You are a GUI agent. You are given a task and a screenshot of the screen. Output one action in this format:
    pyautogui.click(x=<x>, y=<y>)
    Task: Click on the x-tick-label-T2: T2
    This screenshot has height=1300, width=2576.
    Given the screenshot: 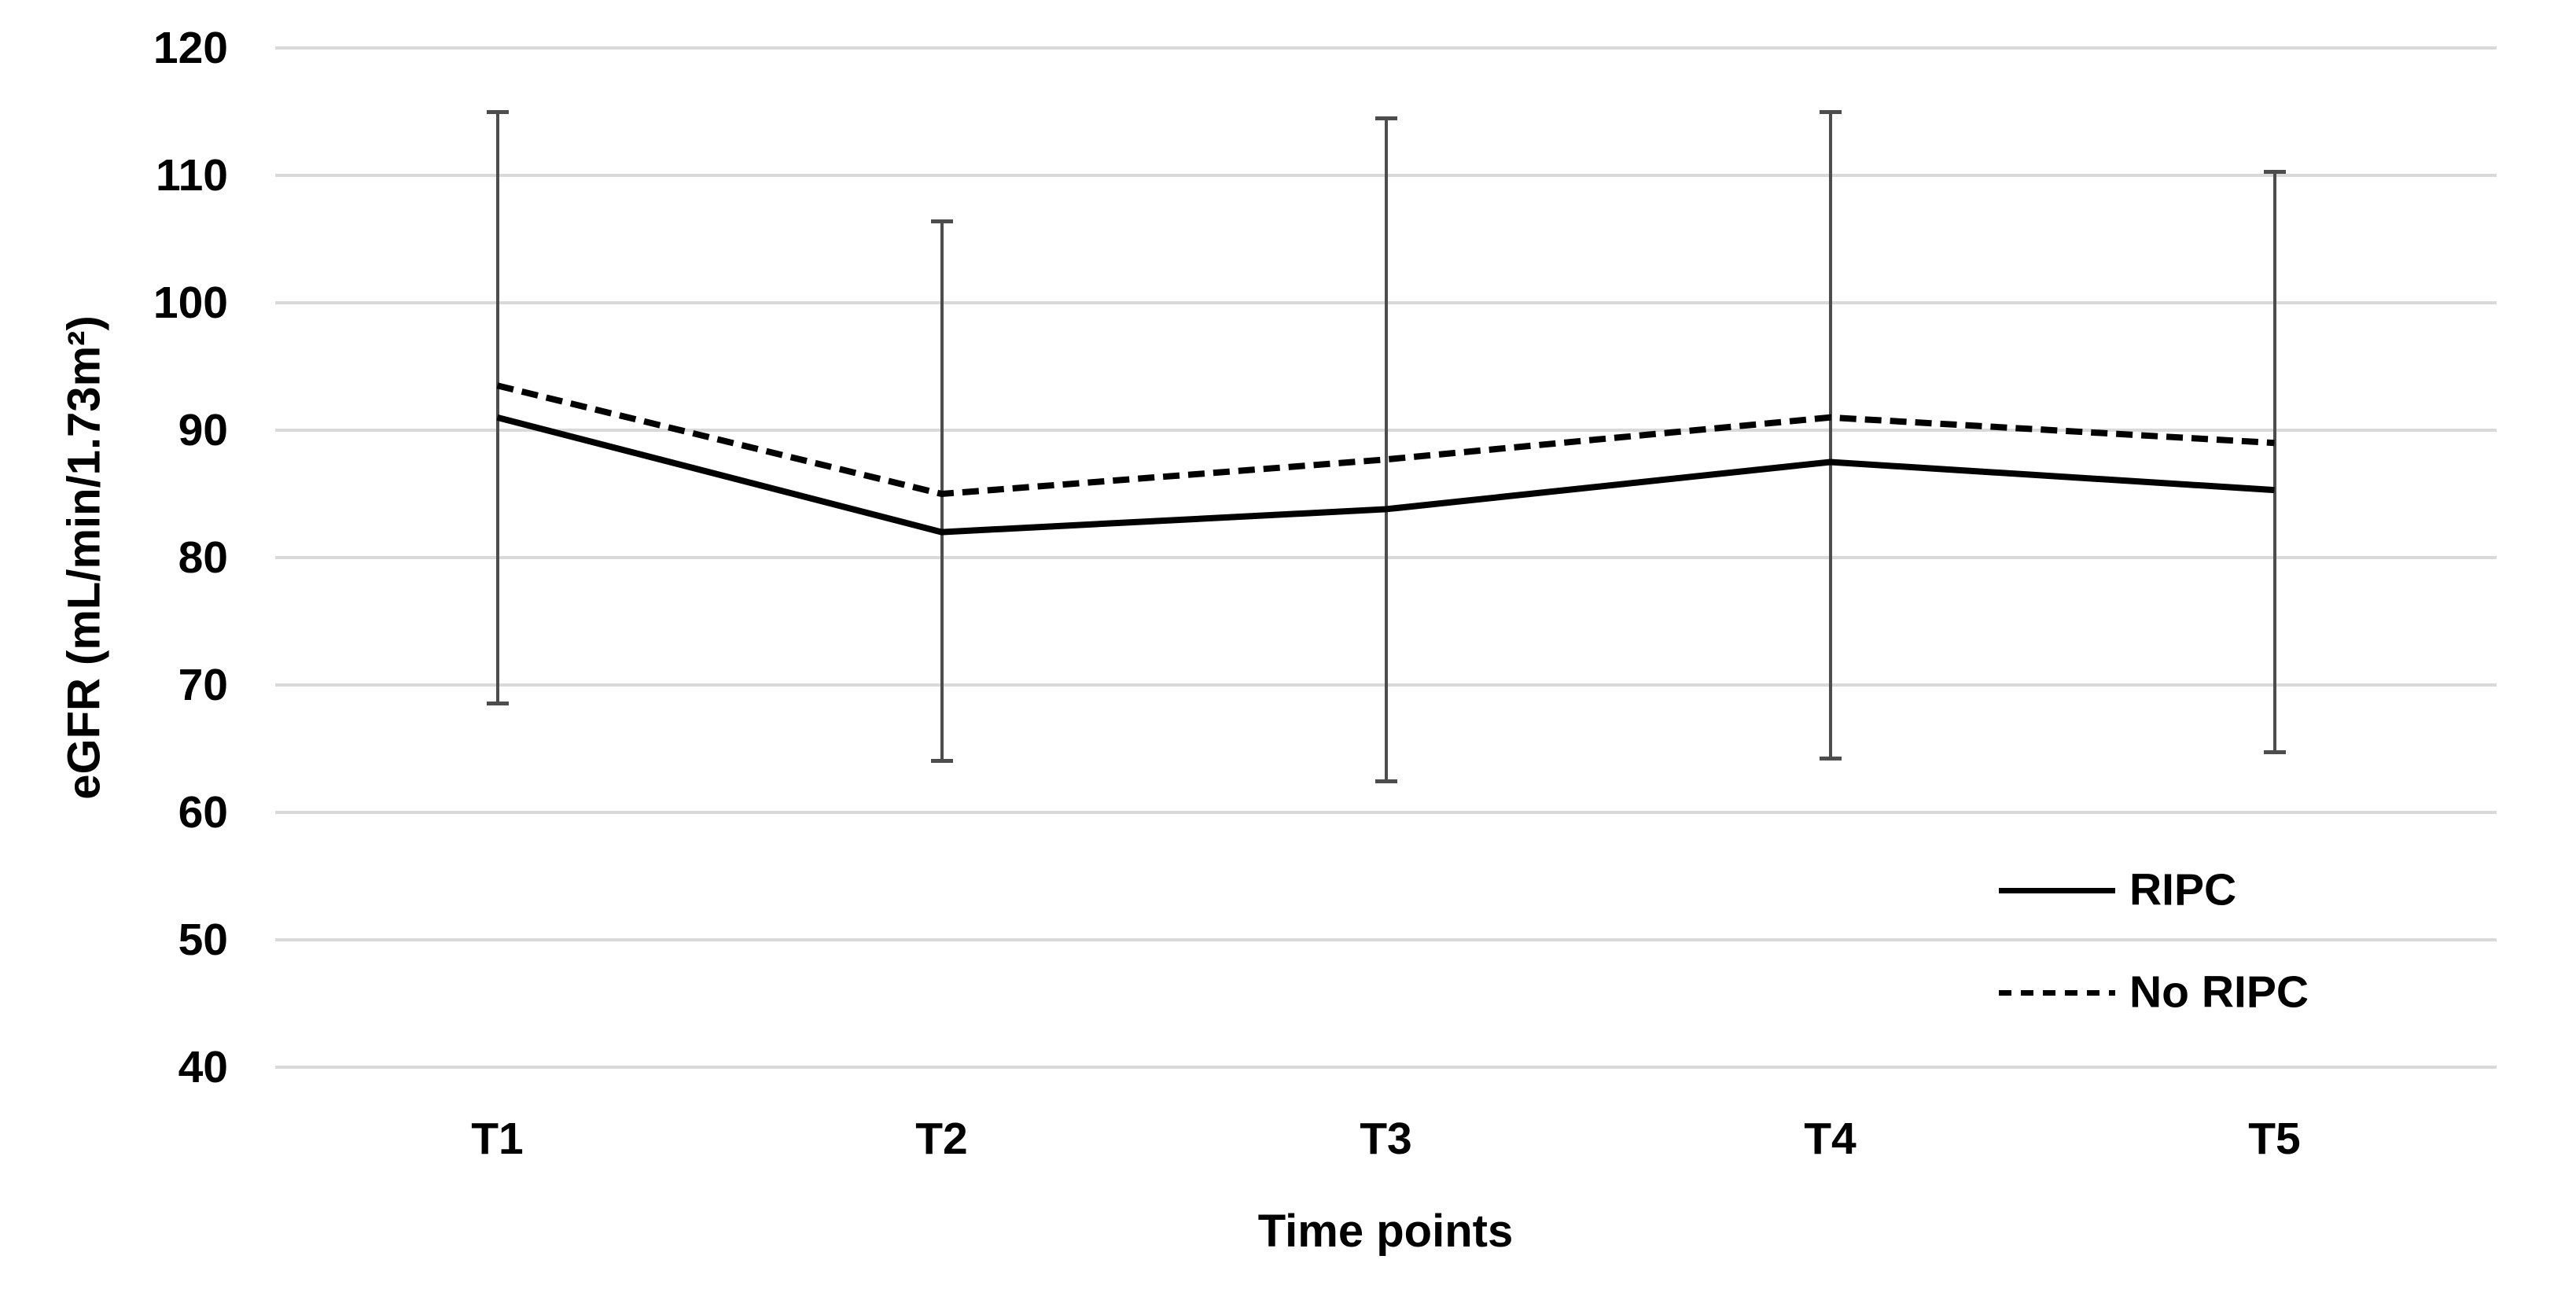 What is the action you would take?
    pyautogui.click(x=942, y=1139)
    